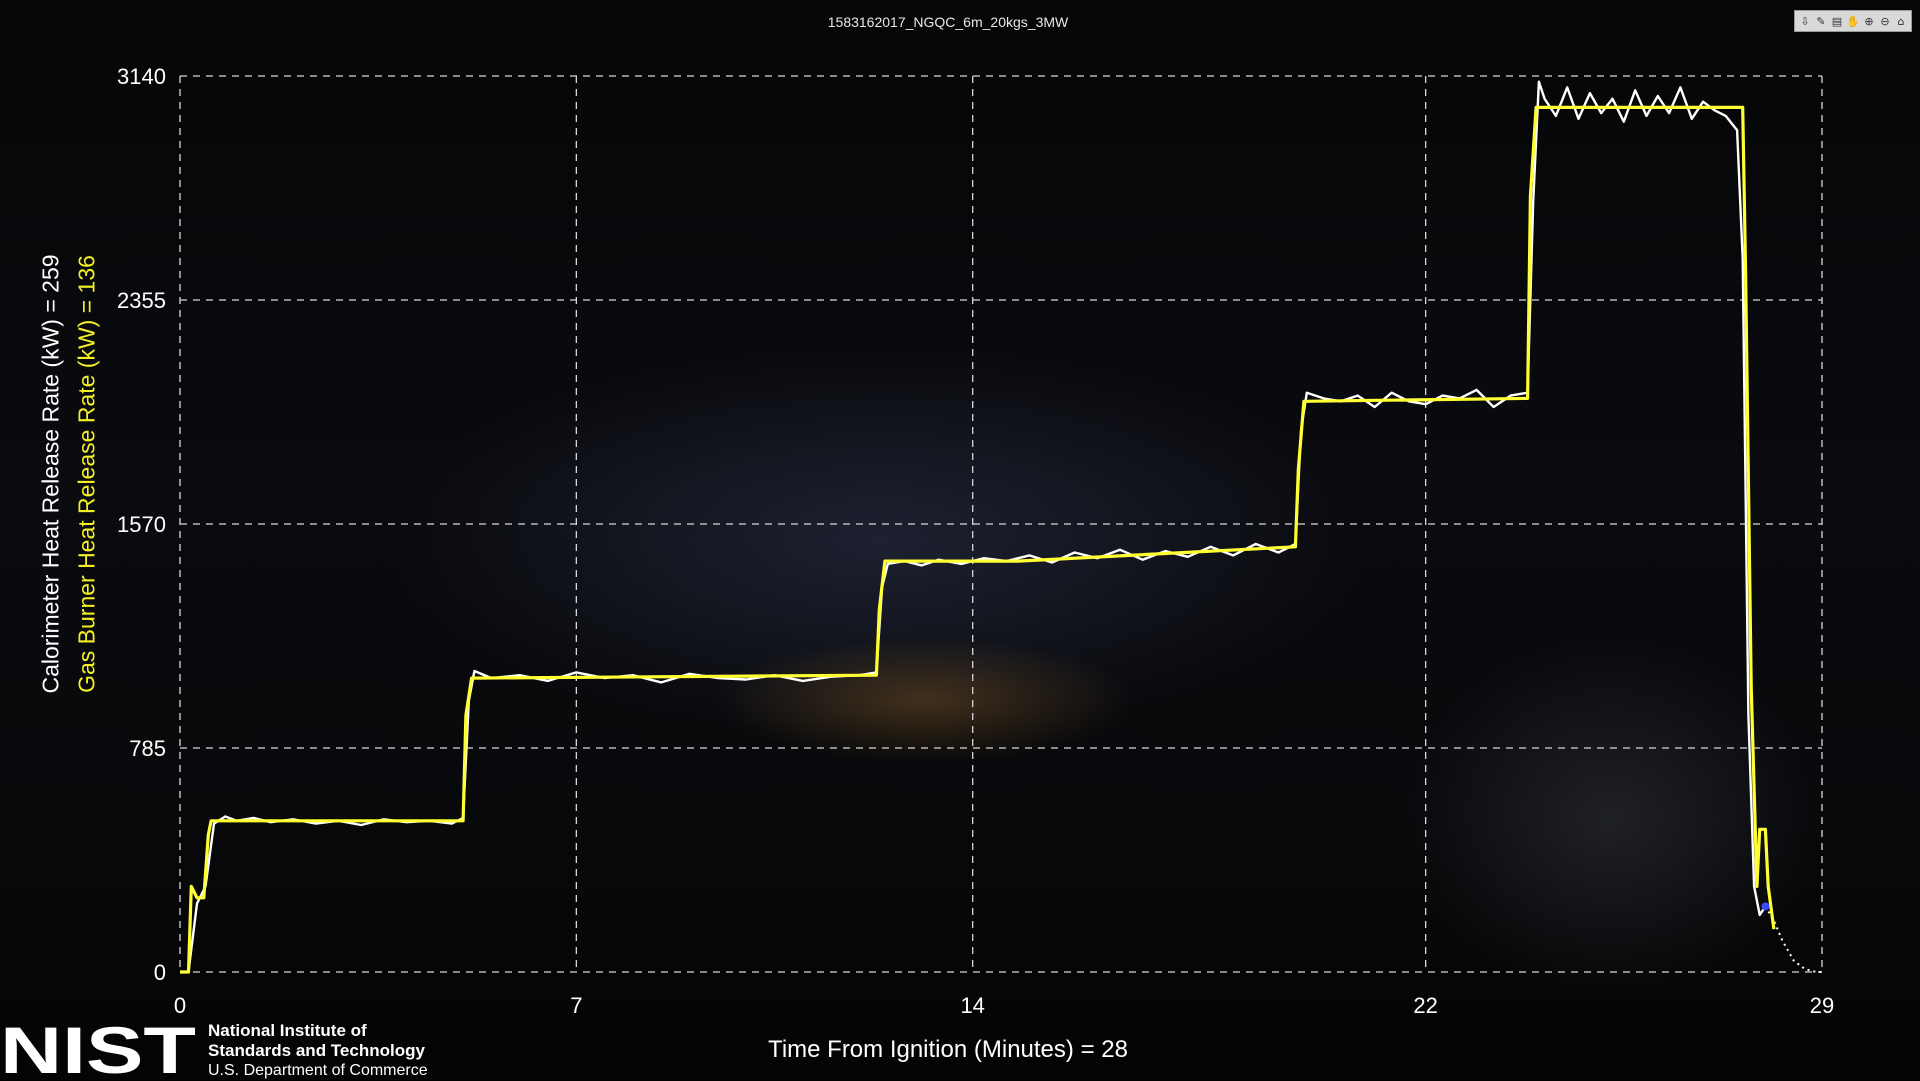 The height and width of the screenshot is (1081, 1920). I want to click on current-time-marker, so click(1765, 906).